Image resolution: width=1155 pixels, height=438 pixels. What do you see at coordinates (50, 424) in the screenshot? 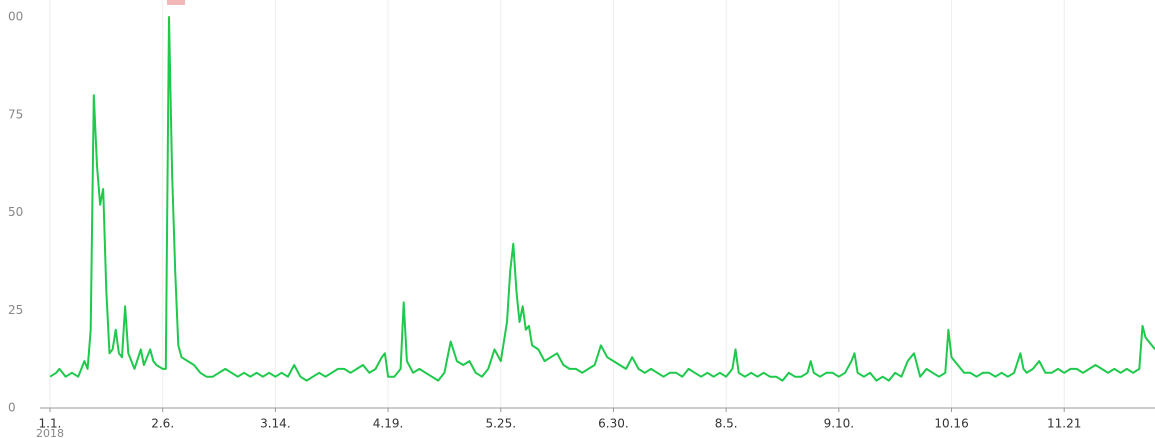
I see `x-tick-label: 1.1.` at bounding box center [50, 424].